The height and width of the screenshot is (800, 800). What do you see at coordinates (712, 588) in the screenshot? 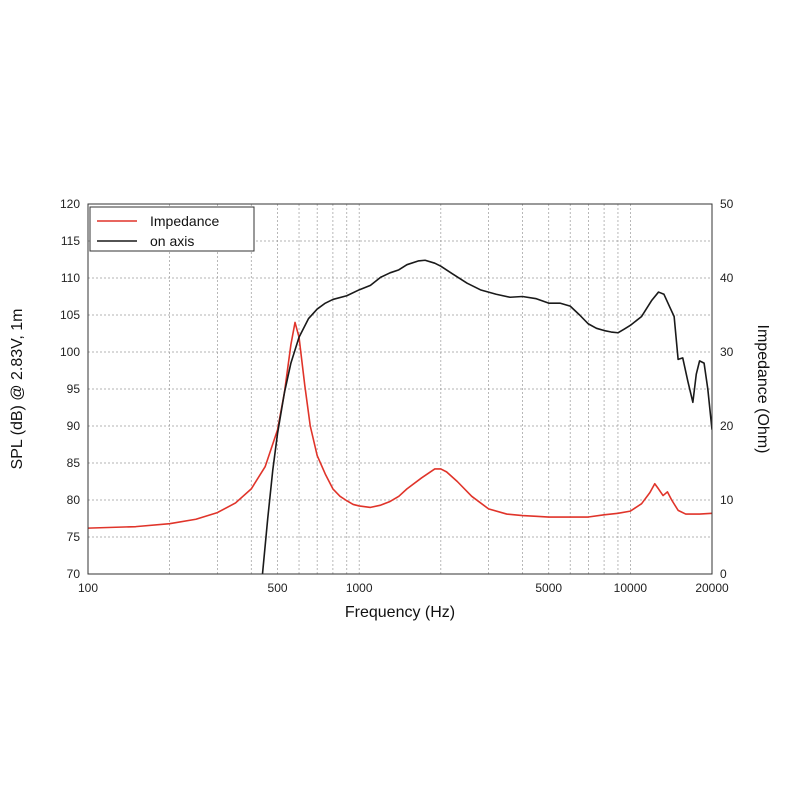
I see `x-tick-label: 20000` at bounding box center [712, 588].